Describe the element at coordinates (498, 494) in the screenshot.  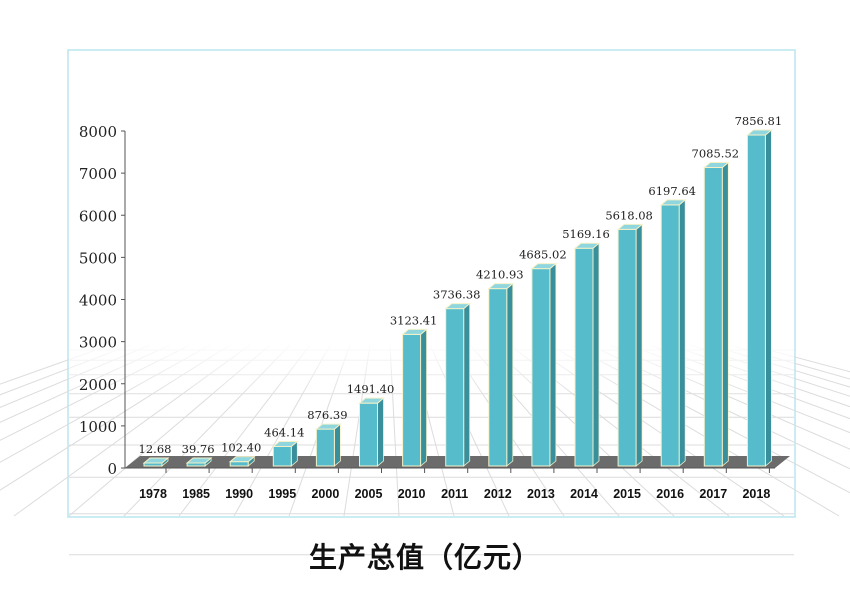
I see `x-tick-label: 2012` at that location.